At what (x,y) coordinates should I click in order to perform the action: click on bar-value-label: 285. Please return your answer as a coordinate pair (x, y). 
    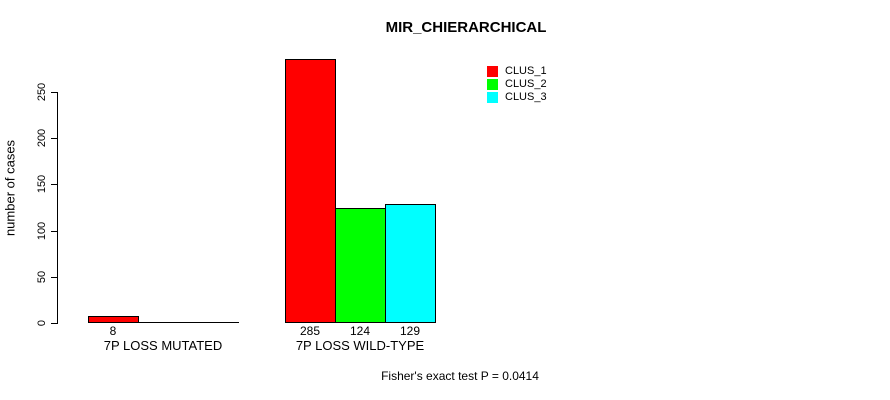
    Looking at the image, I should click on (310, 331).